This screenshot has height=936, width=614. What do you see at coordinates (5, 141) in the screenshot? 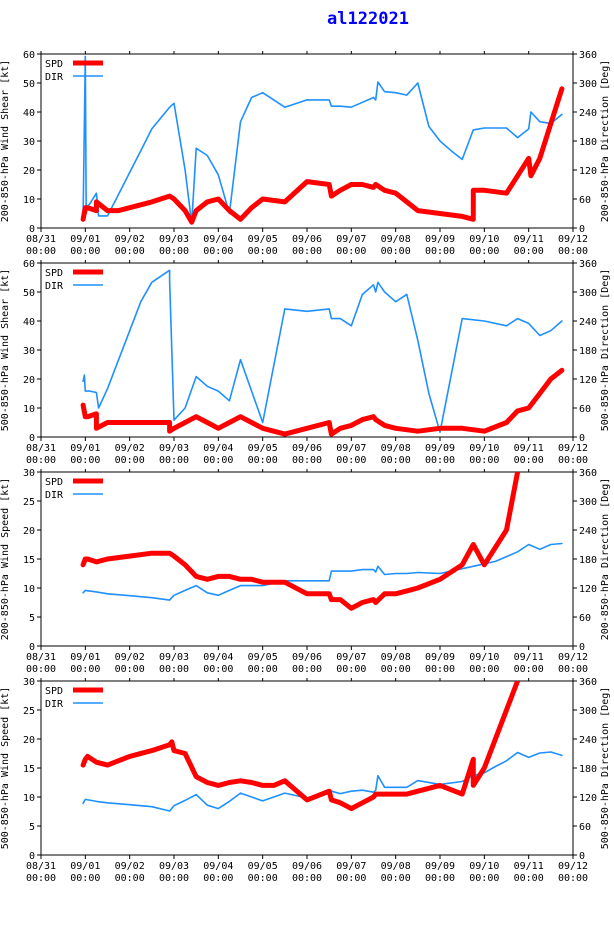
I see `y-axis-label: 200-850-hPa Wind Shear [kt]` at bounding box center [5, 141].